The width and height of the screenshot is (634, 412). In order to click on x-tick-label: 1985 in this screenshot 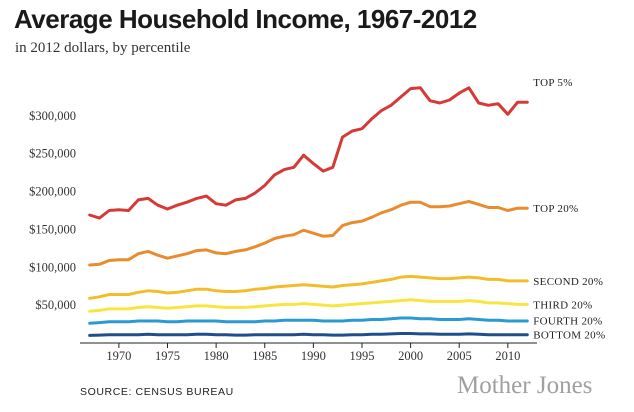, I will do `click(264, 356)`.